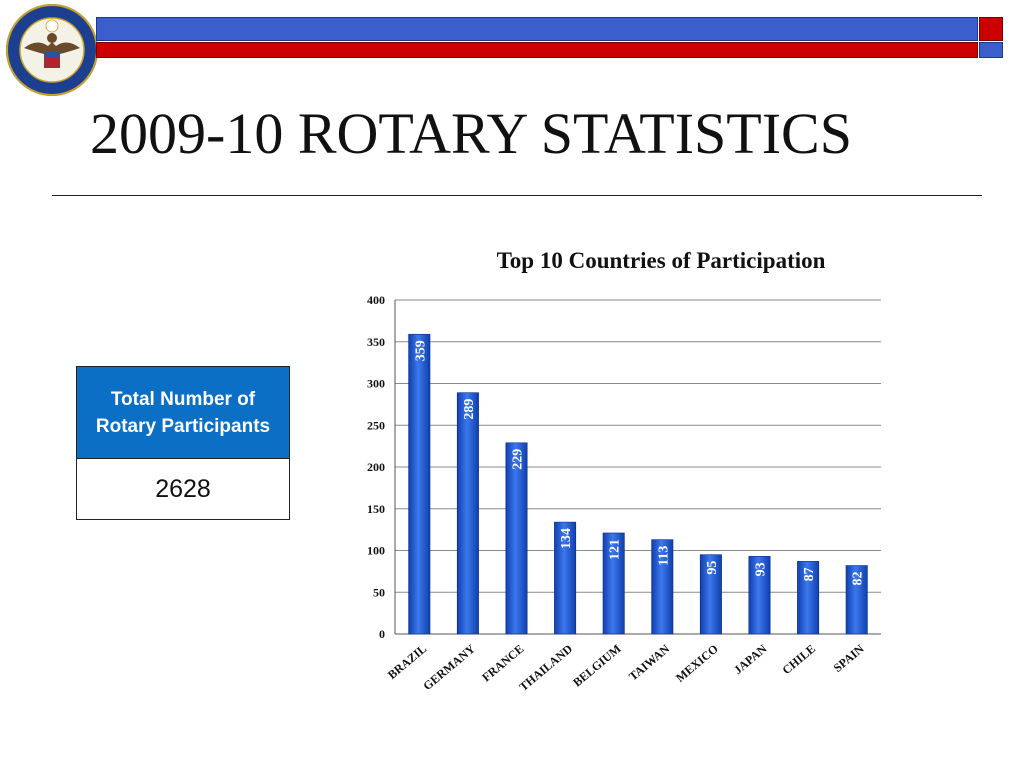  What do you see at coordinates (750, 659) in the screenshot?
I see `x-tick-label: JAPAN` at bounding box center [750, 659].